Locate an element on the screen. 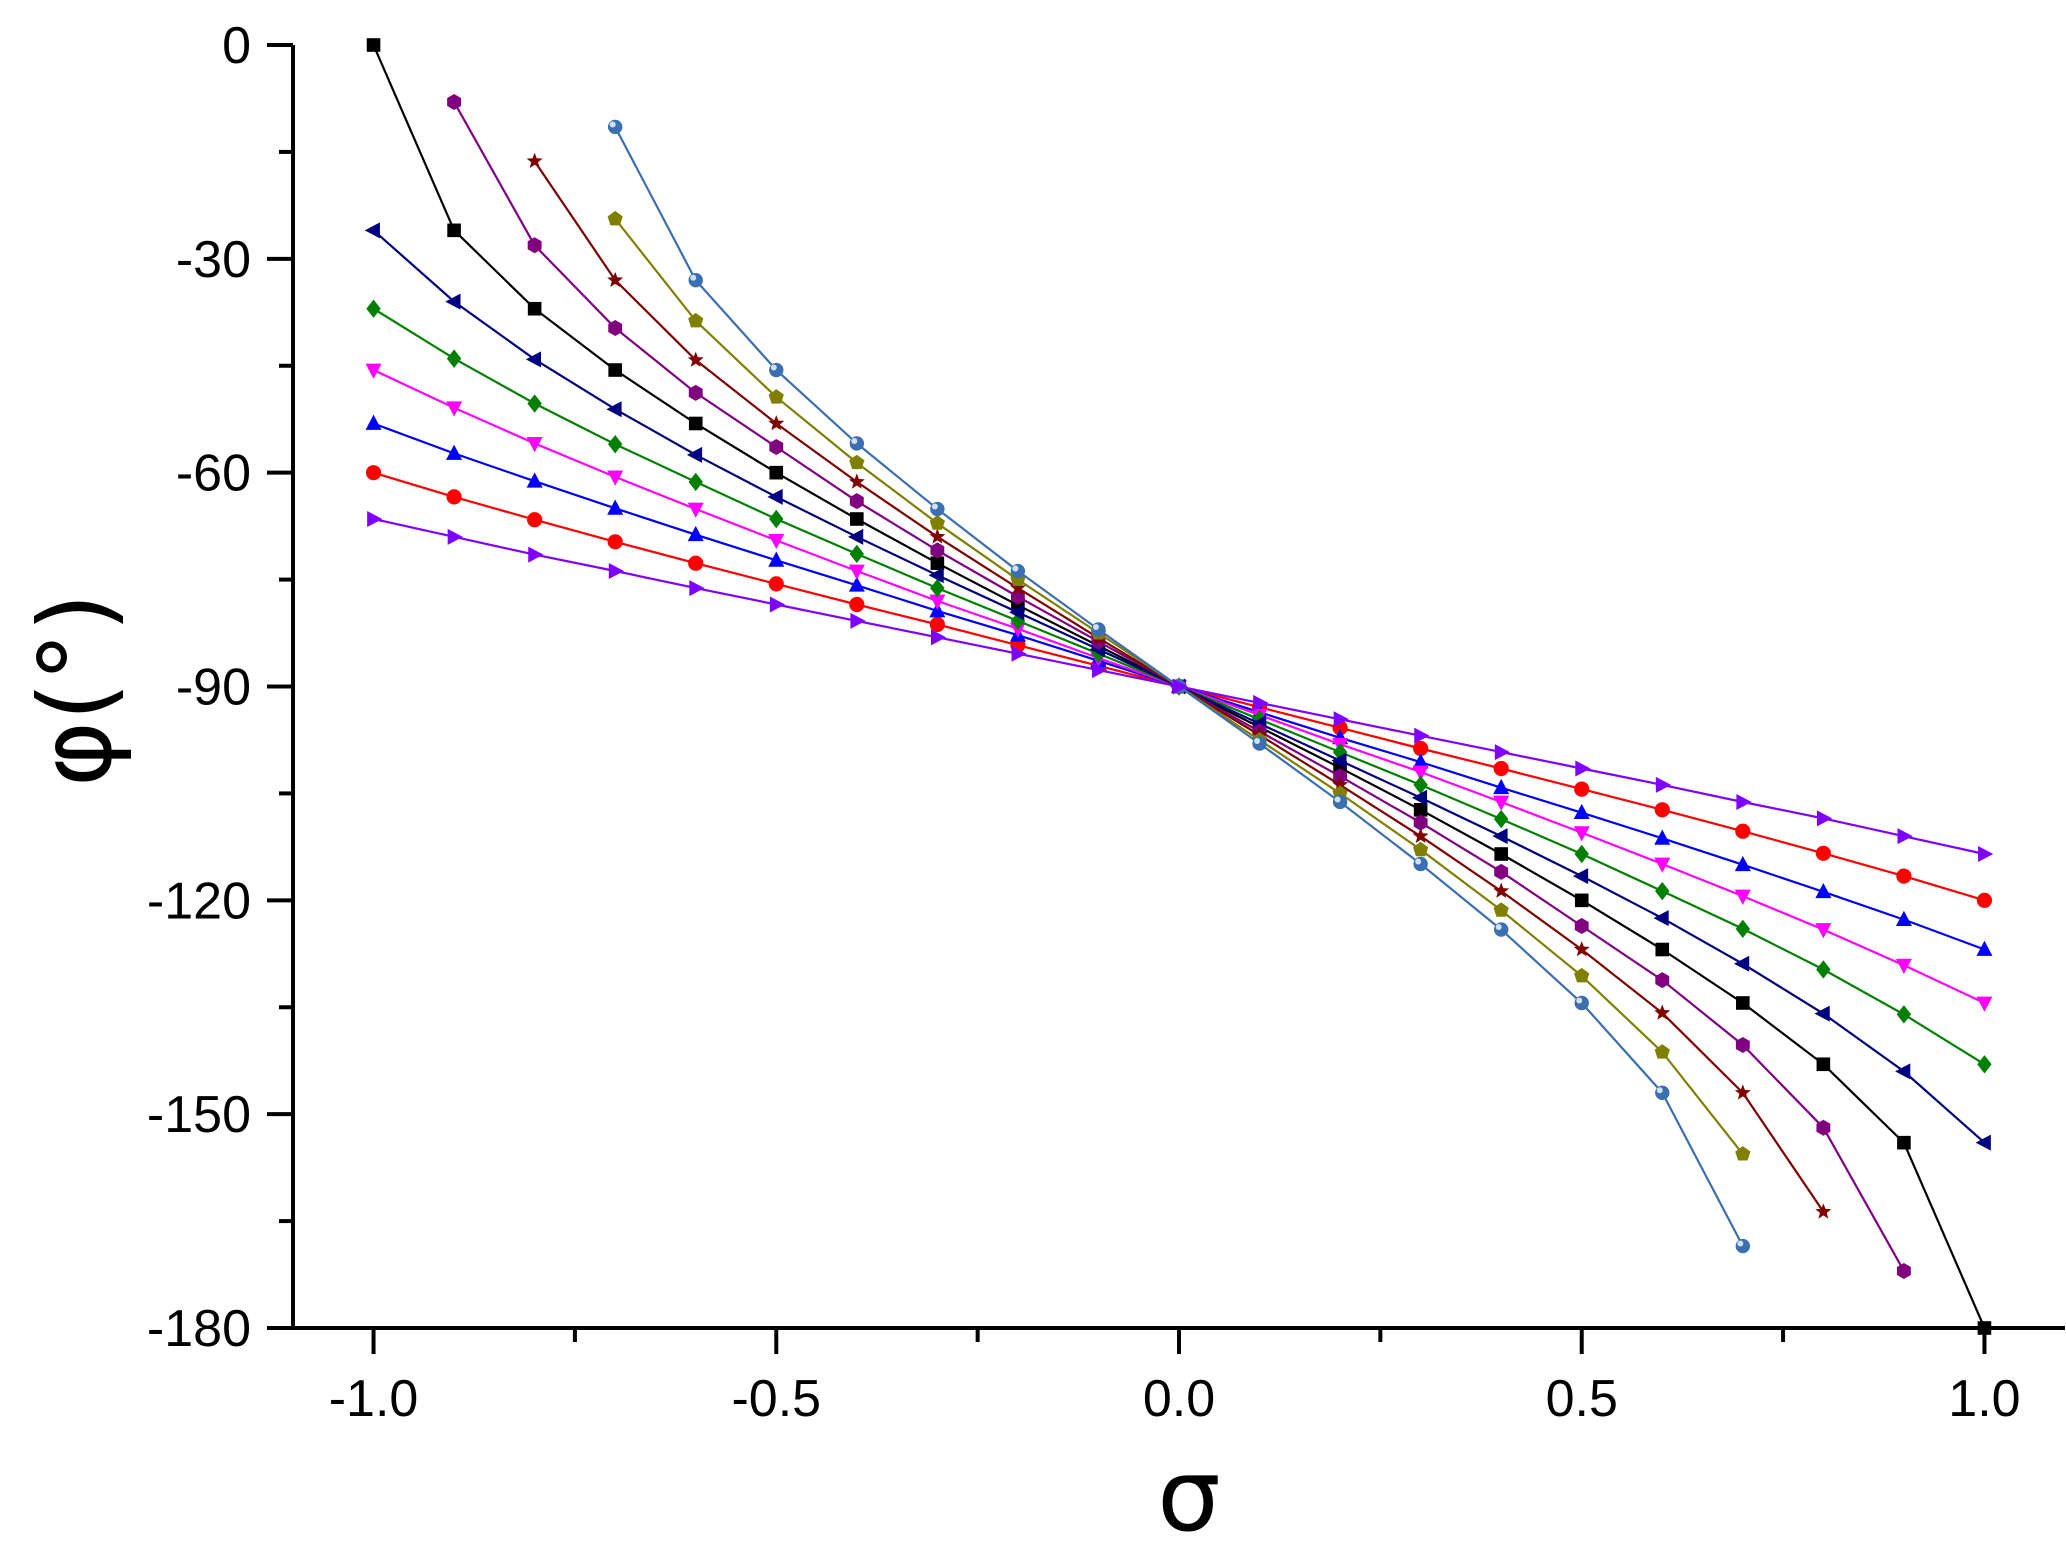  y-tick-label: -180 is located at coordinates (199, 1329).